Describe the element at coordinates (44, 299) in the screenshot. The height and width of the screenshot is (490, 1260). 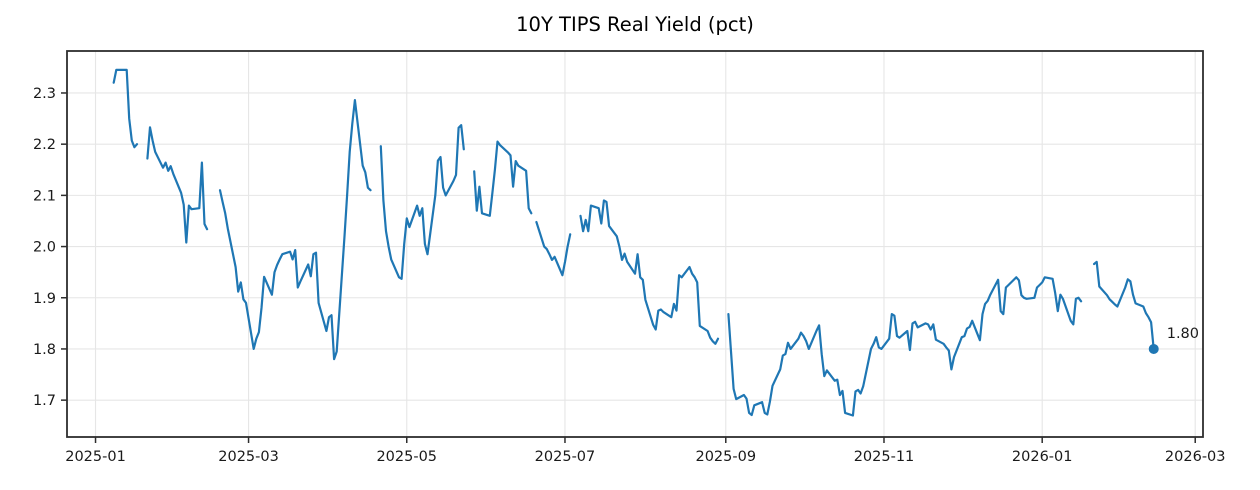
I see `y-tick-label: 1.9` at that location.